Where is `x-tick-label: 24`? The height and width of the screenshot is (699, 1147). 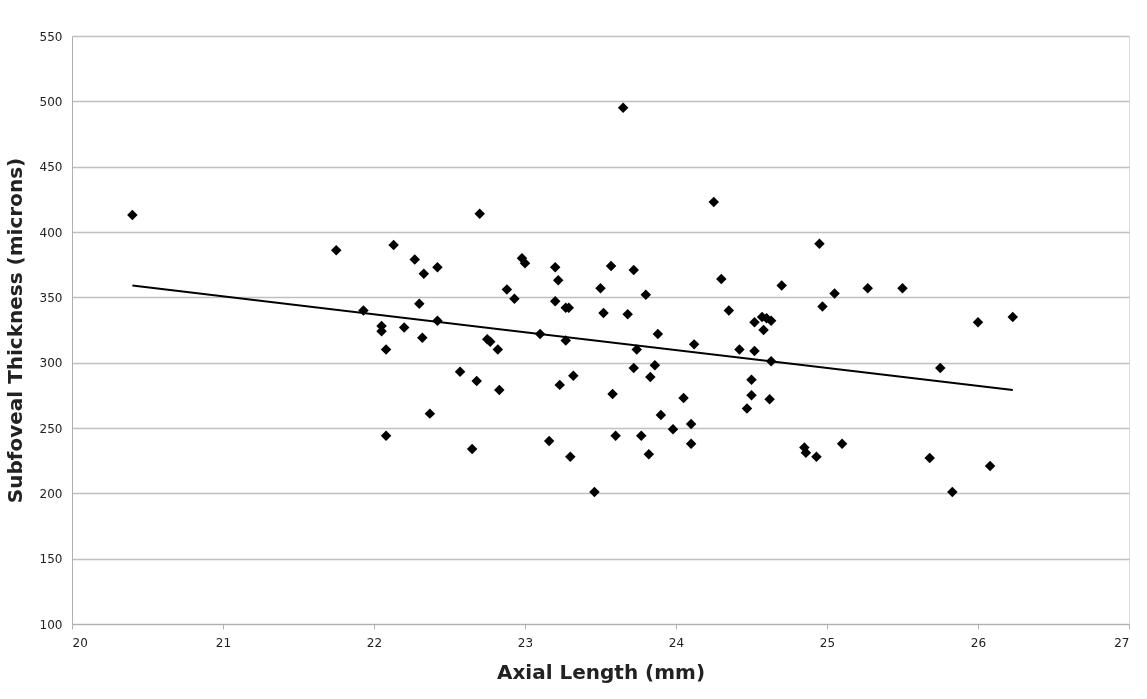
x-tick-label: 24 is located at coordinates (676, 642).